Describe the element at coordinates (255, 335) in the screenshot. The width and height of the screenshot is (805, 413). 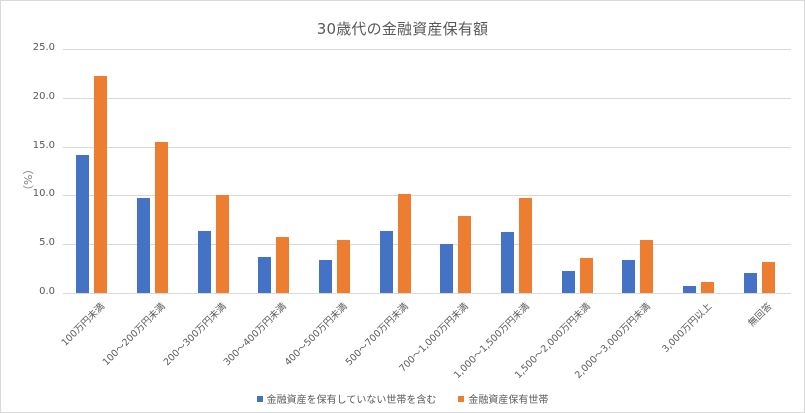
I see `x-tick-label: 300～400万円未満` at that location.